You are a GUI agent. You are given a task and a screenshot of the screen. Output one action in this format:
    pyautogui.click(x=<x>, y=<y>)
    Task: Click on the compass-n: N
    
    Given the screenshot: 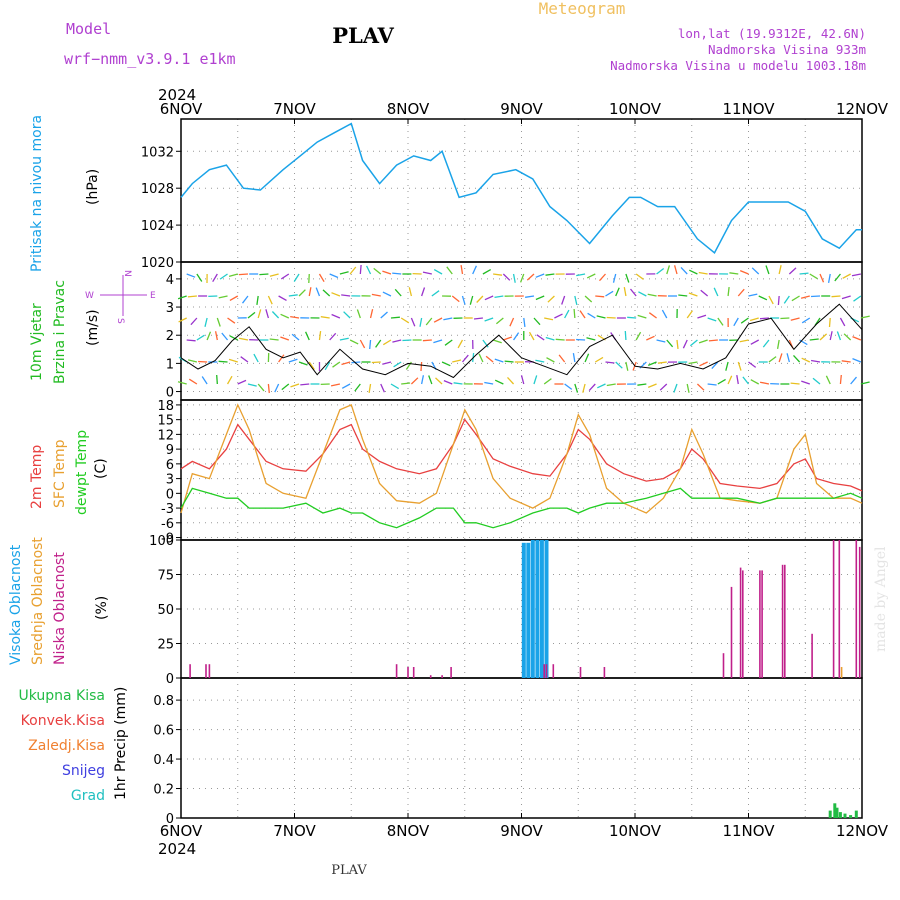 What is the action you would take?
    pyautogui.click(x=127, y=273)
    